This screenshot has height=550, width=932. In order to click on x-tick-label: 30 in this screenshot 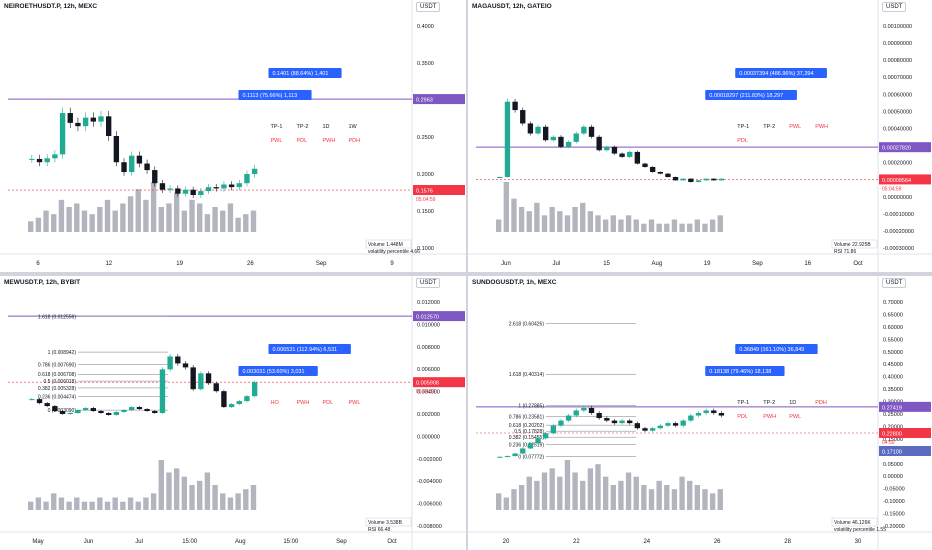, I will do `click(858, 542)`.